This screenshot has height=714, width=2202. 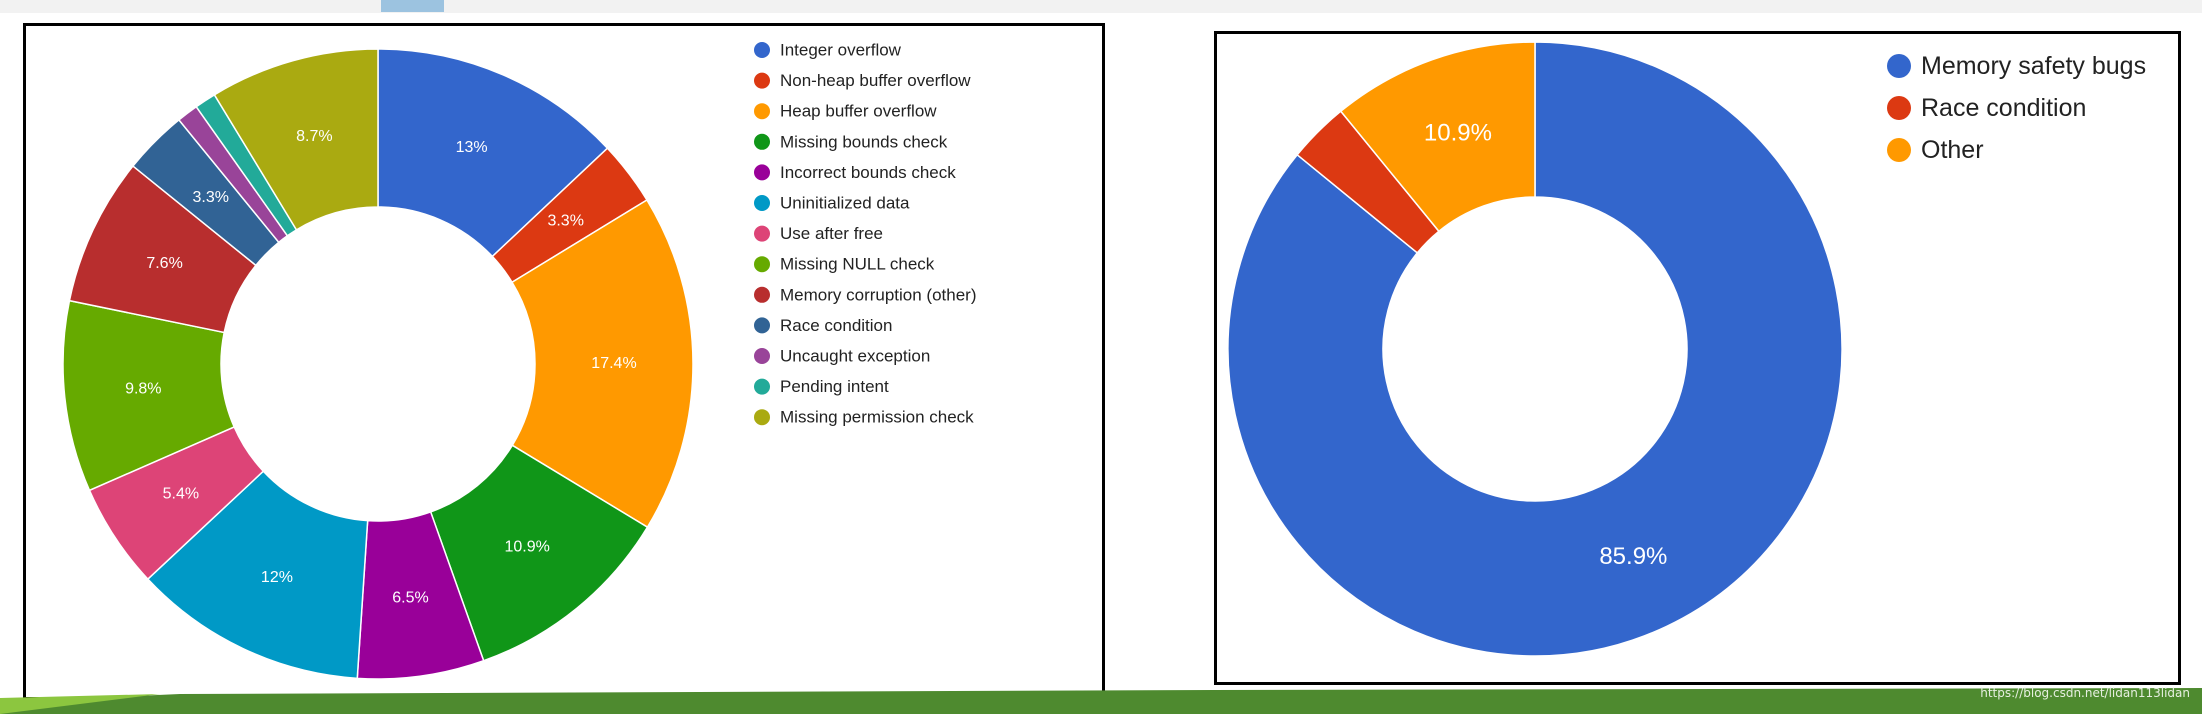 What do you see at coordinates (1458, 132) in the screenshot?
I see `slice-label-other: 10.9%` at bounding box center [1458, 132].